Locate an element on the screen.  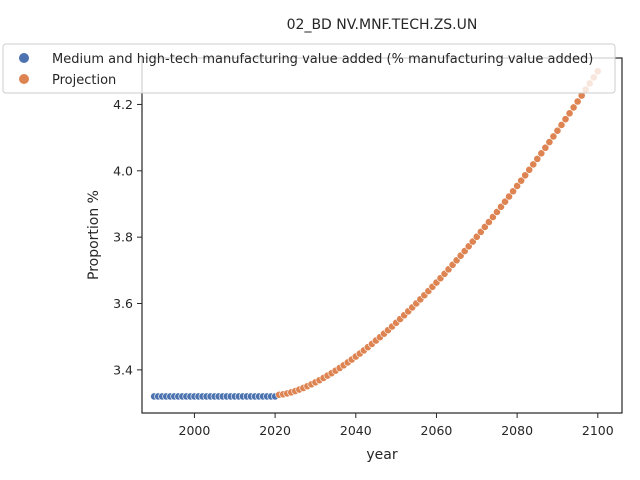
x-tick-label: 2040 is located at coordinates (356, 430).